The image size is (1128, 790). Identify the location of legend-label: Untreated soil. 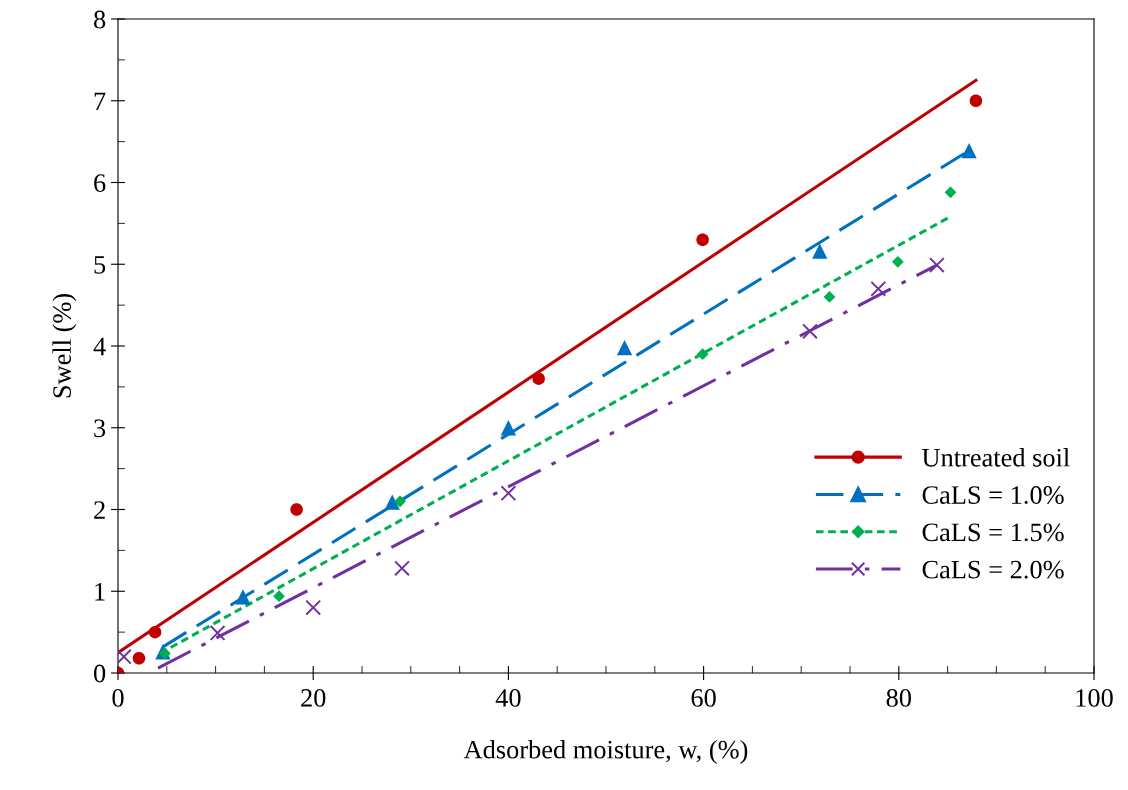
(996, 457).